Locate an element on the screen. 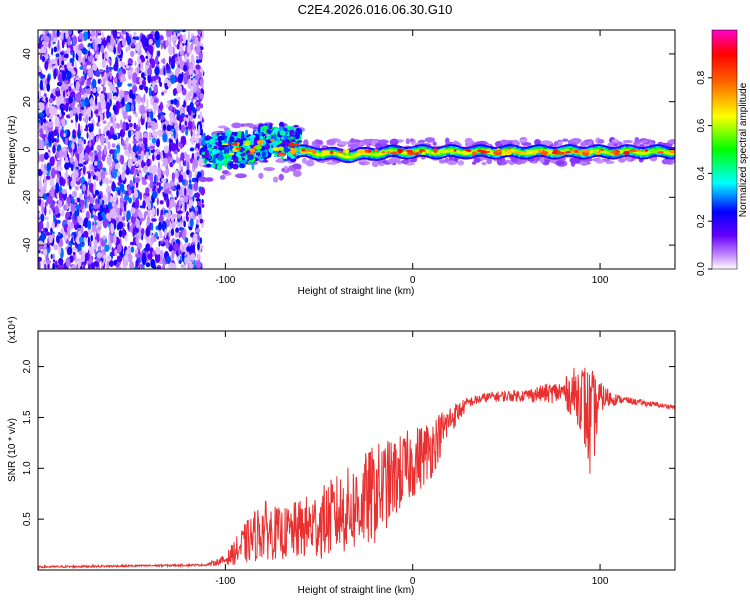  colorbar-tick-label: 0.4 is located at coordinates (701, 173).